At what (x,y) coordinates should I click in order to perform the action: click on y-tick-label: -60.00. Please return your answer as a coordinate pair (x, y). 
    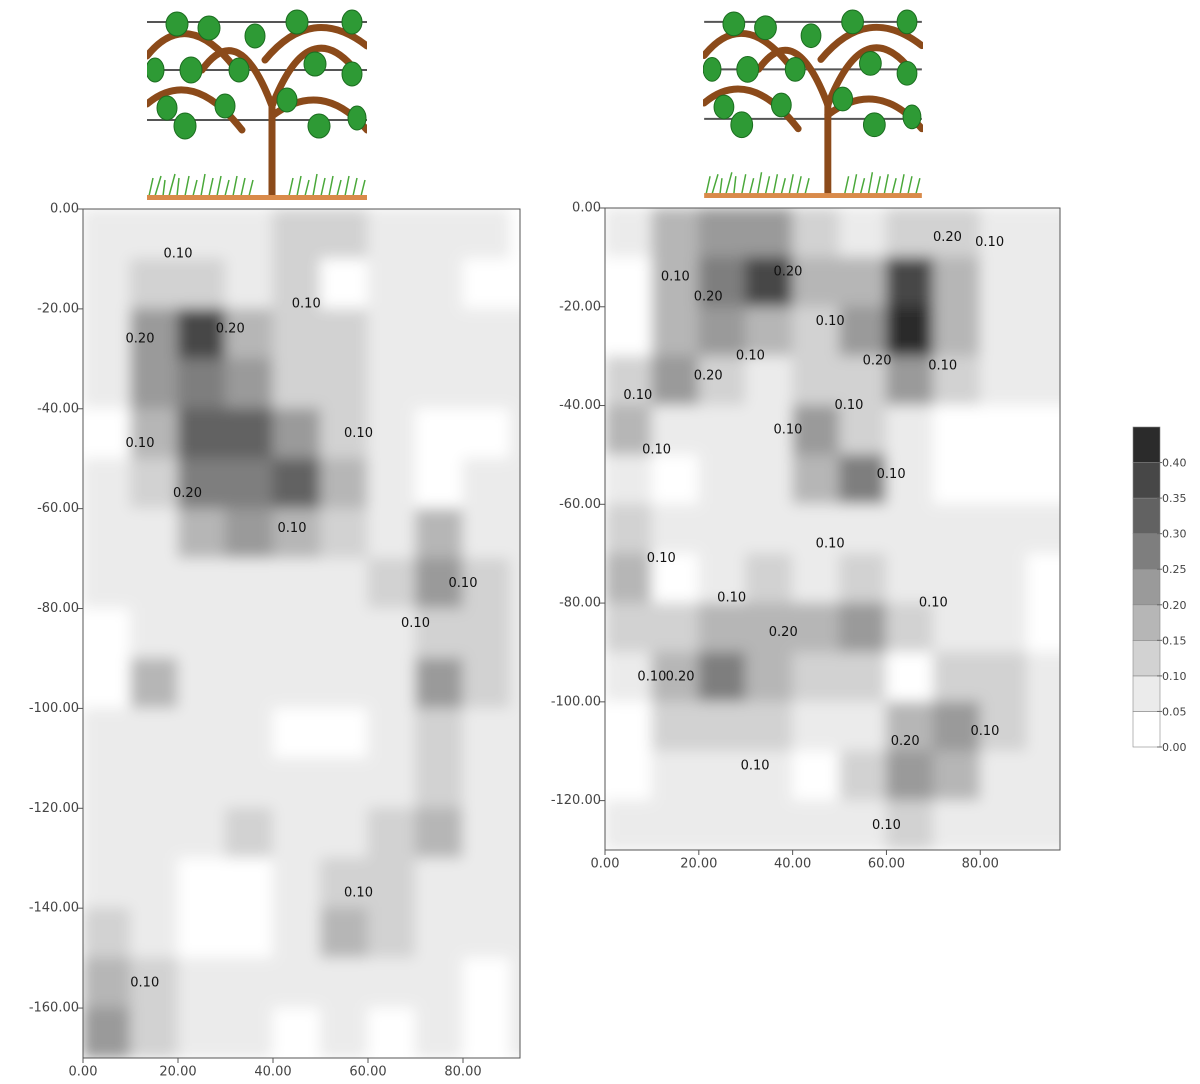
    Looking at the image, I should click on (58, 508).